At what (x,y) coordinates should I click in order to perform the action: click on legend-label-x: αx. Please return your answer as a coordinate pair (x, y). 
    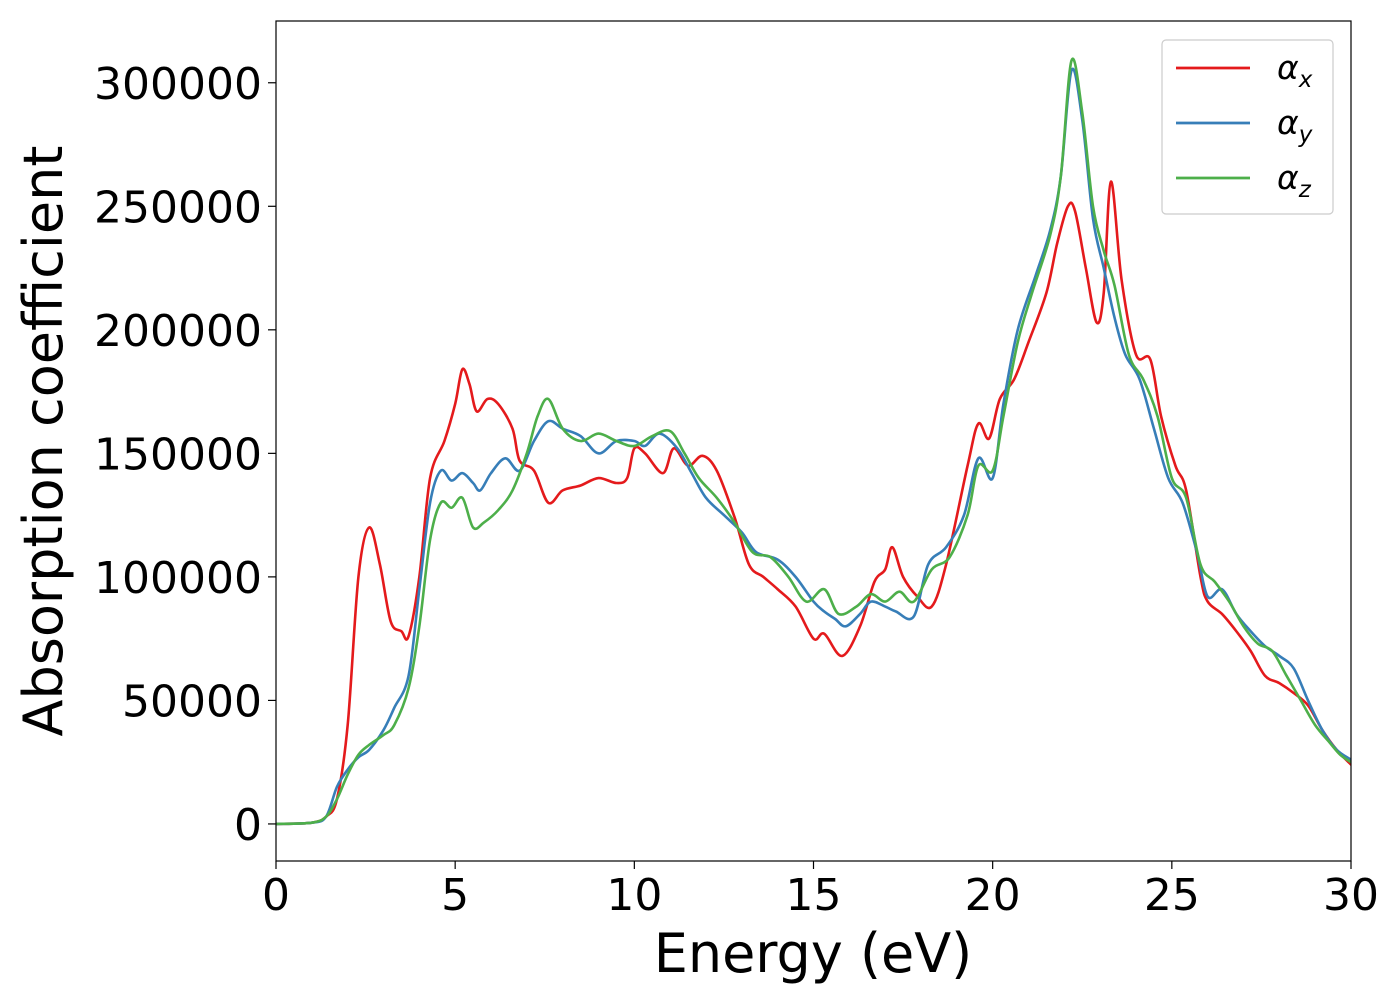
    Looking at the image, I should click on (1295, 70).